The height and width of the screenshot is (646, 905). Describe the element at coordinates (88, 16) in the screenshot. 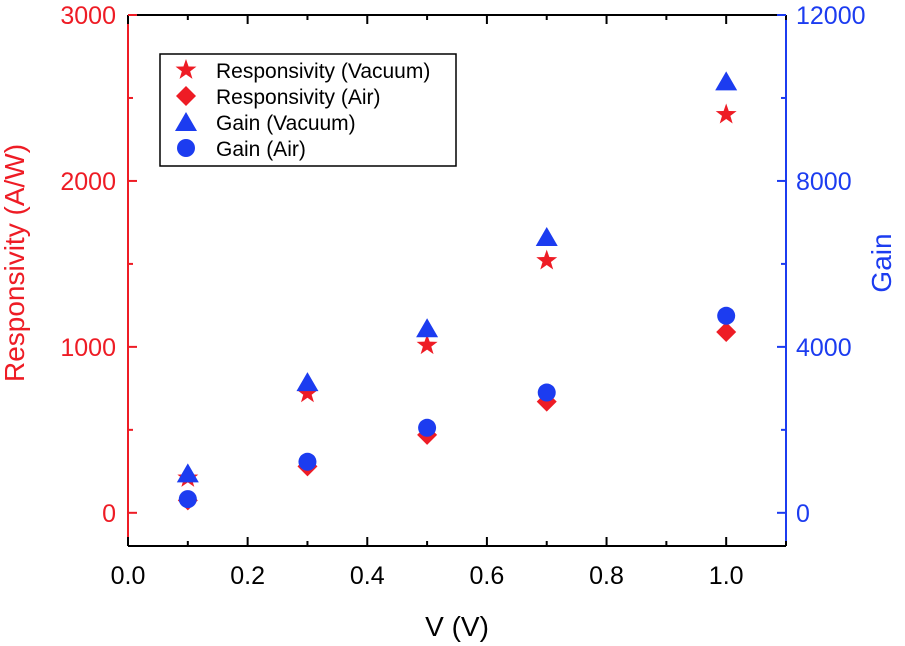

I see `y-left-tick-label: 3000` at that location.